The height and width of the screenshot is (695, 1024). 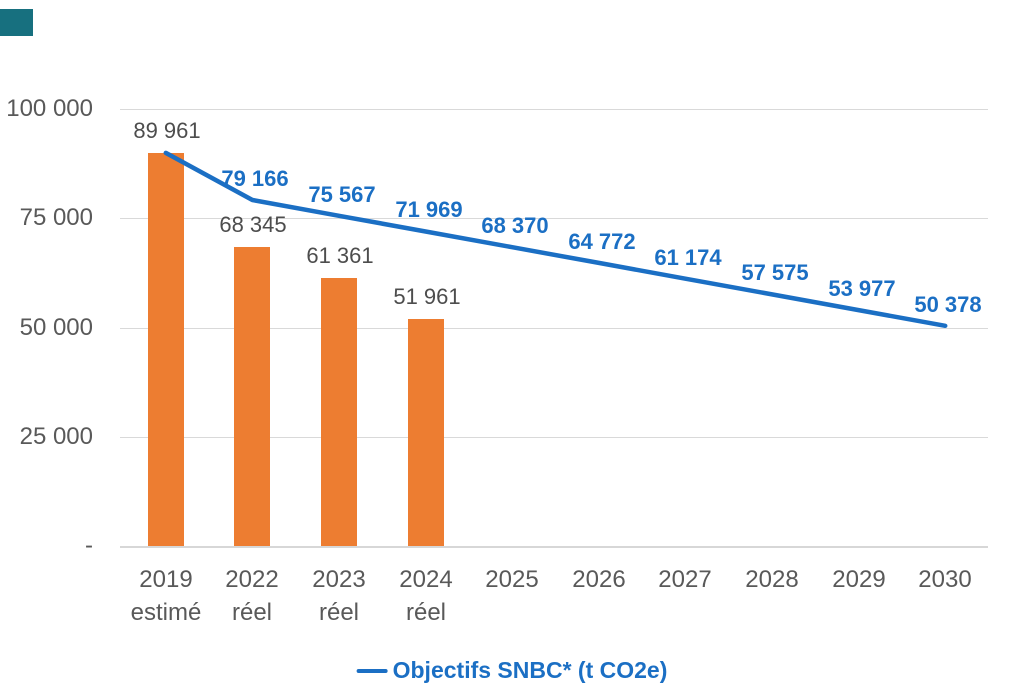 What do you see at coordinates (862, 288) in the screenshot?
I see `line-data-label: 53 977` at bounding box center [862, 288].